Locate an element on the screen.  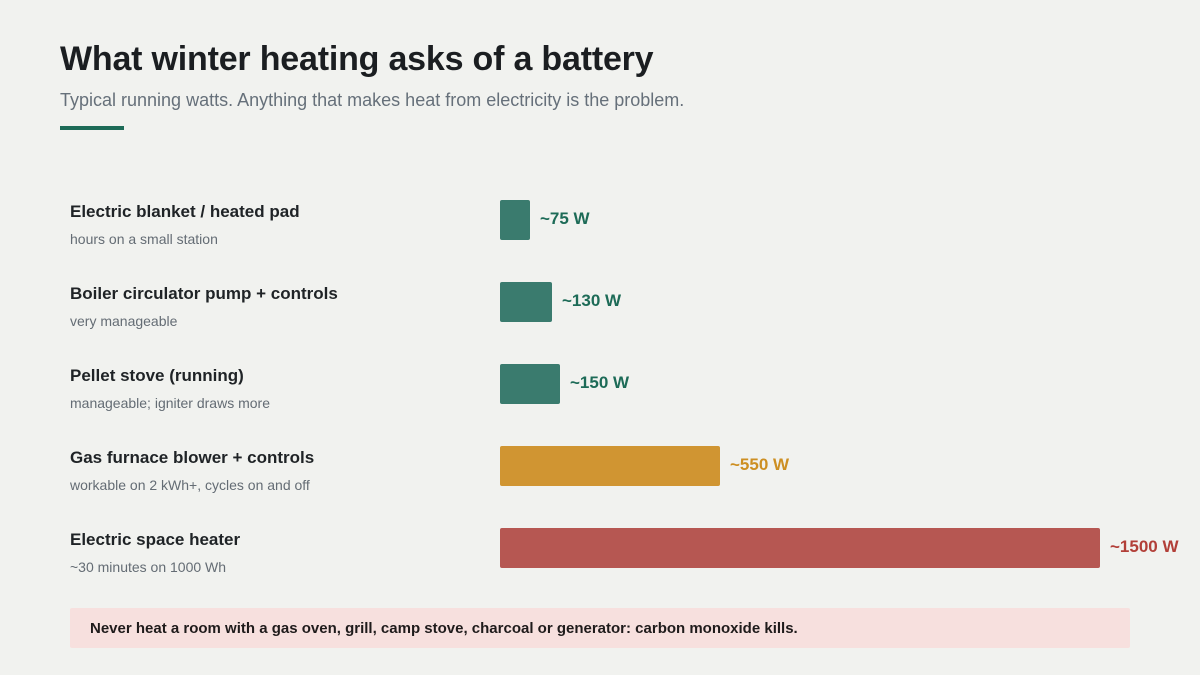
category-label: Electric space heater is located at coordinates (155, 539).